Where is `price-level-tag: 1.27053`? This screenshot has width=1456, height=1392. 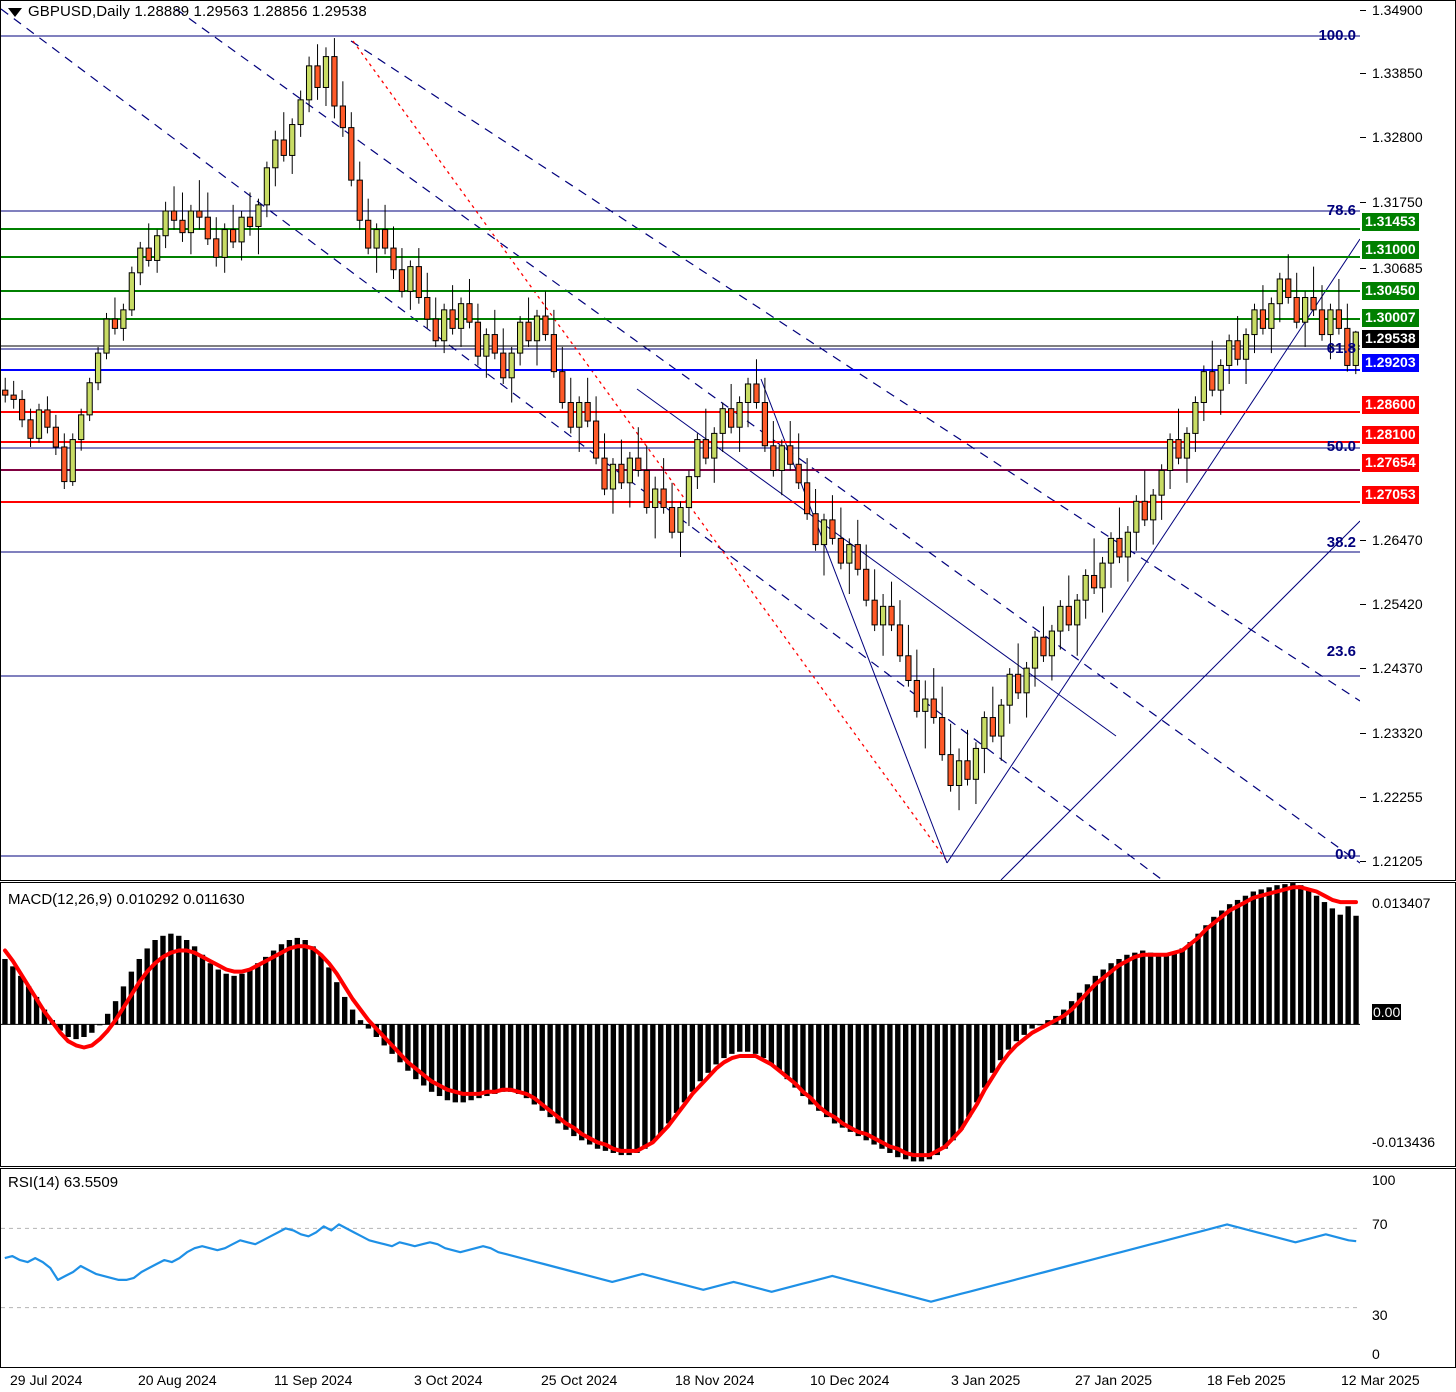
price-level-tag: 1.27053 is located at coordinates (1390, 495).